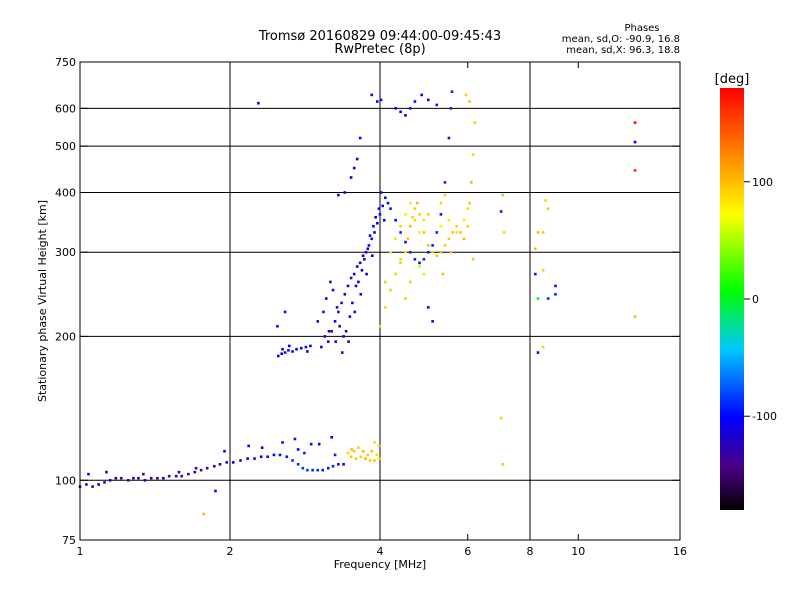 The image size is (800, 600). What do you see at coordinates (65, 480) in the screenshot?
I see `y-tick-label: 100` at bounding box center [65, 480].